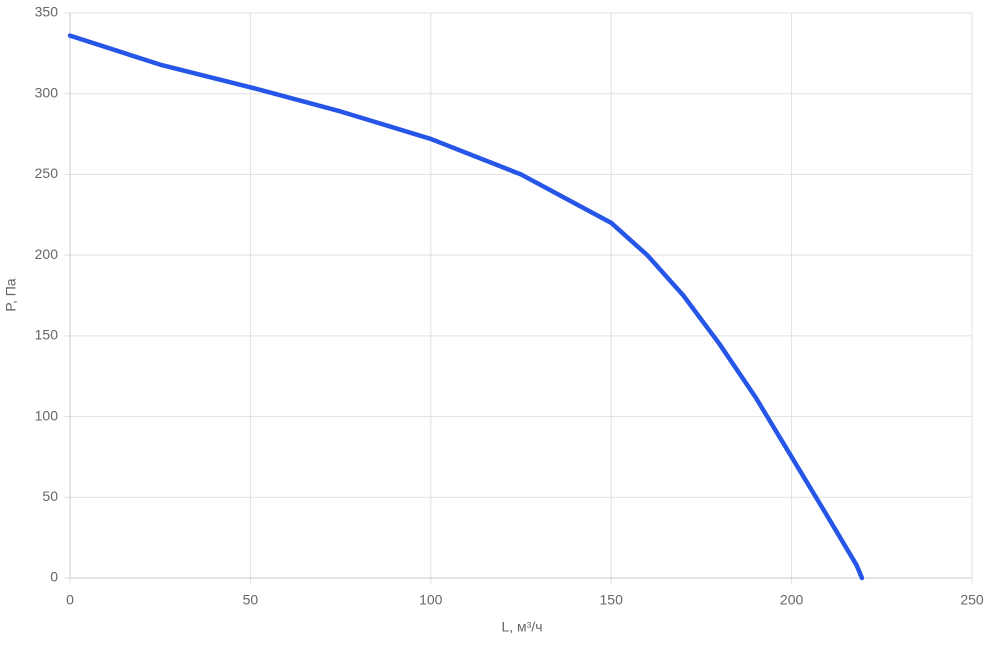  I want to click on y-tick-label: 100, so click(47, 415).